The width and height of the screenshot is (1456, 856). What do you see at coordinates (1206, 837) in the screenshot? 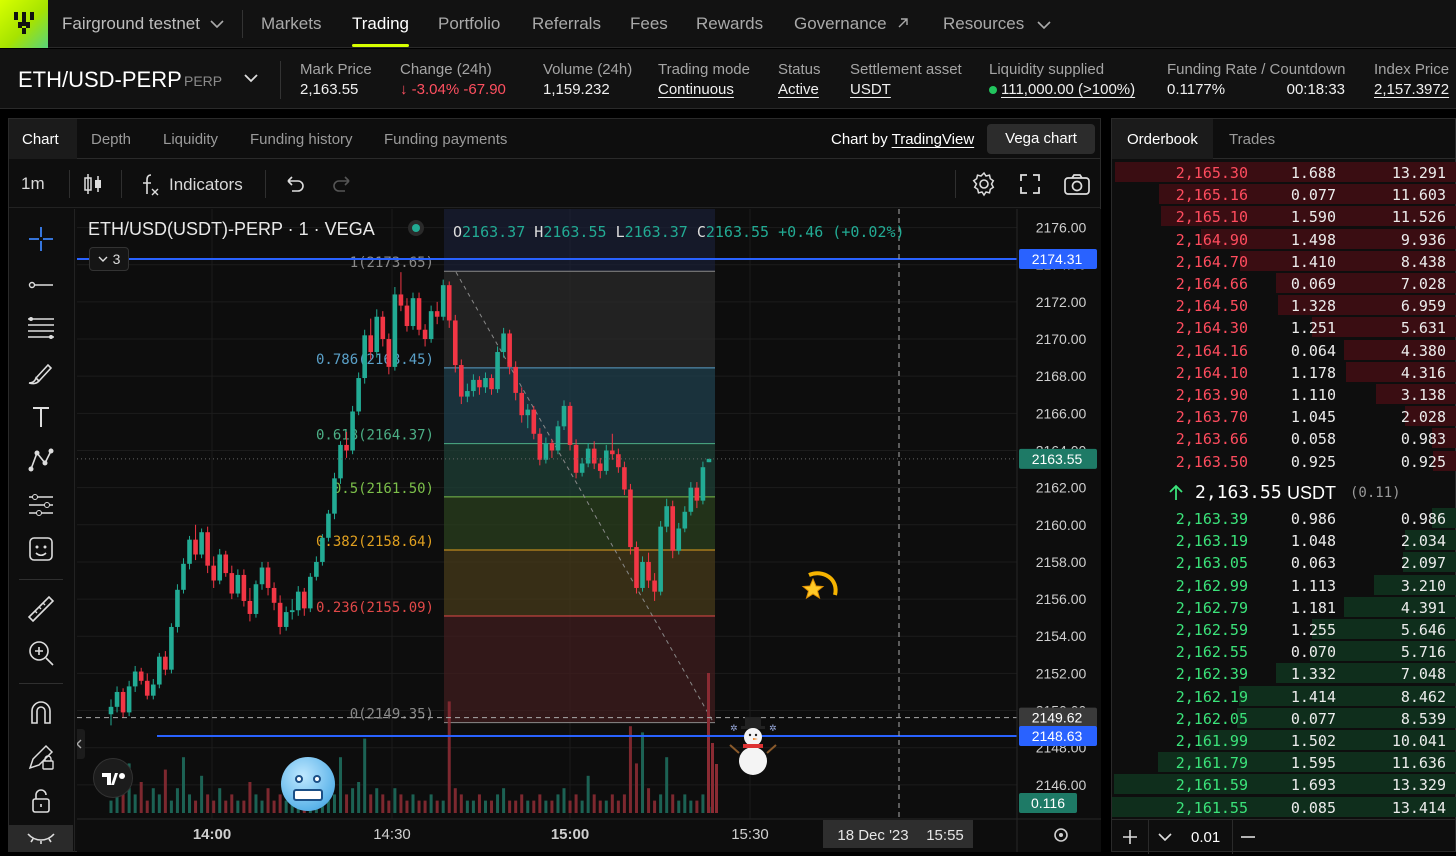
I see `price-resolution-value: 0.01` at bounding box center [1206, 837].